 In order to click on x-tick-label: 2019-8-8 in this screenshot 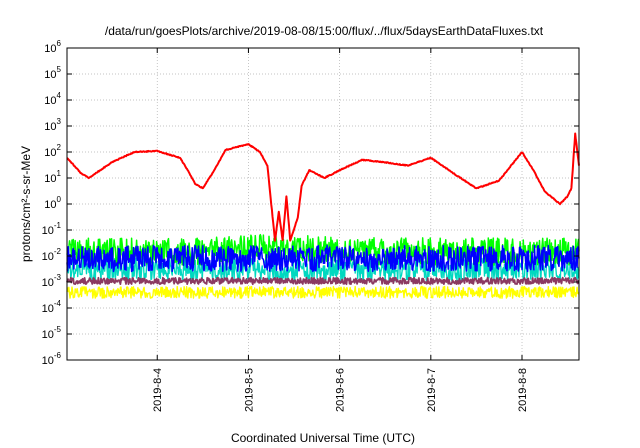, I will do `click(523, 390)`.